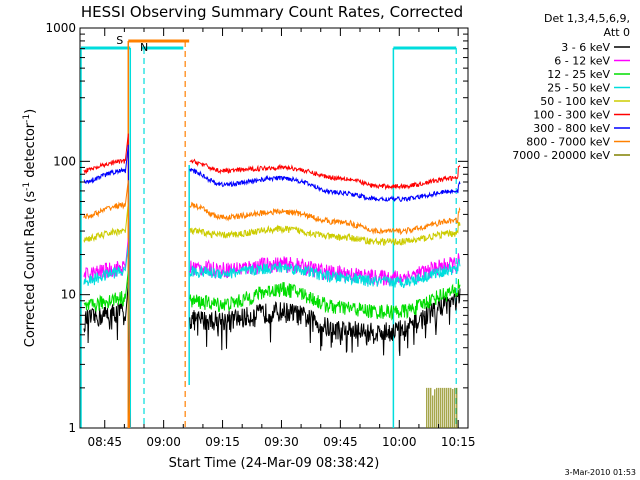  I want to click on y-axis-label-sup1: -1, so click(27, 186).